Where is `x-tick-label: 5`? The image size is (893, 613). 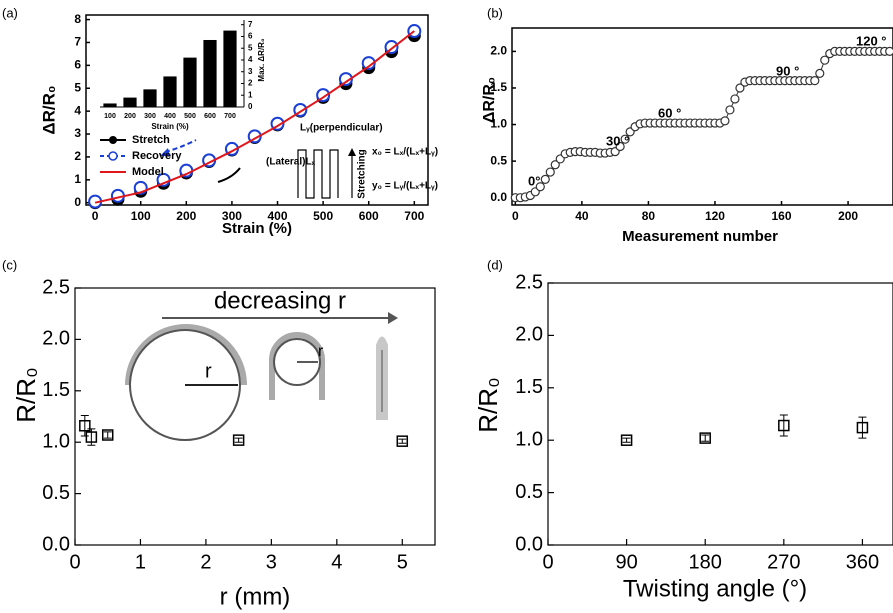
x-tick-label: 5 is located at coordinates (402, 562).